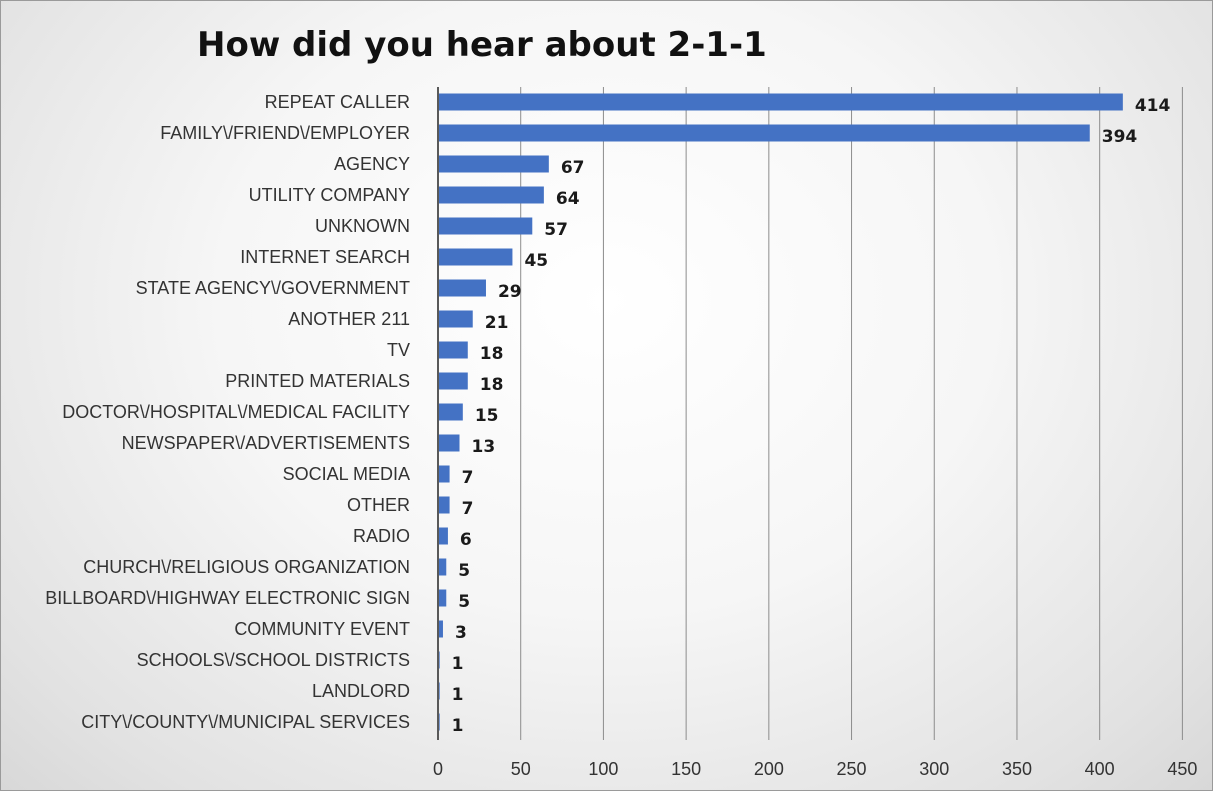  Describe the element at coordinates (346, 474) in the screenshot. I see `category-label: SOCIAL MEDIA` at that location.